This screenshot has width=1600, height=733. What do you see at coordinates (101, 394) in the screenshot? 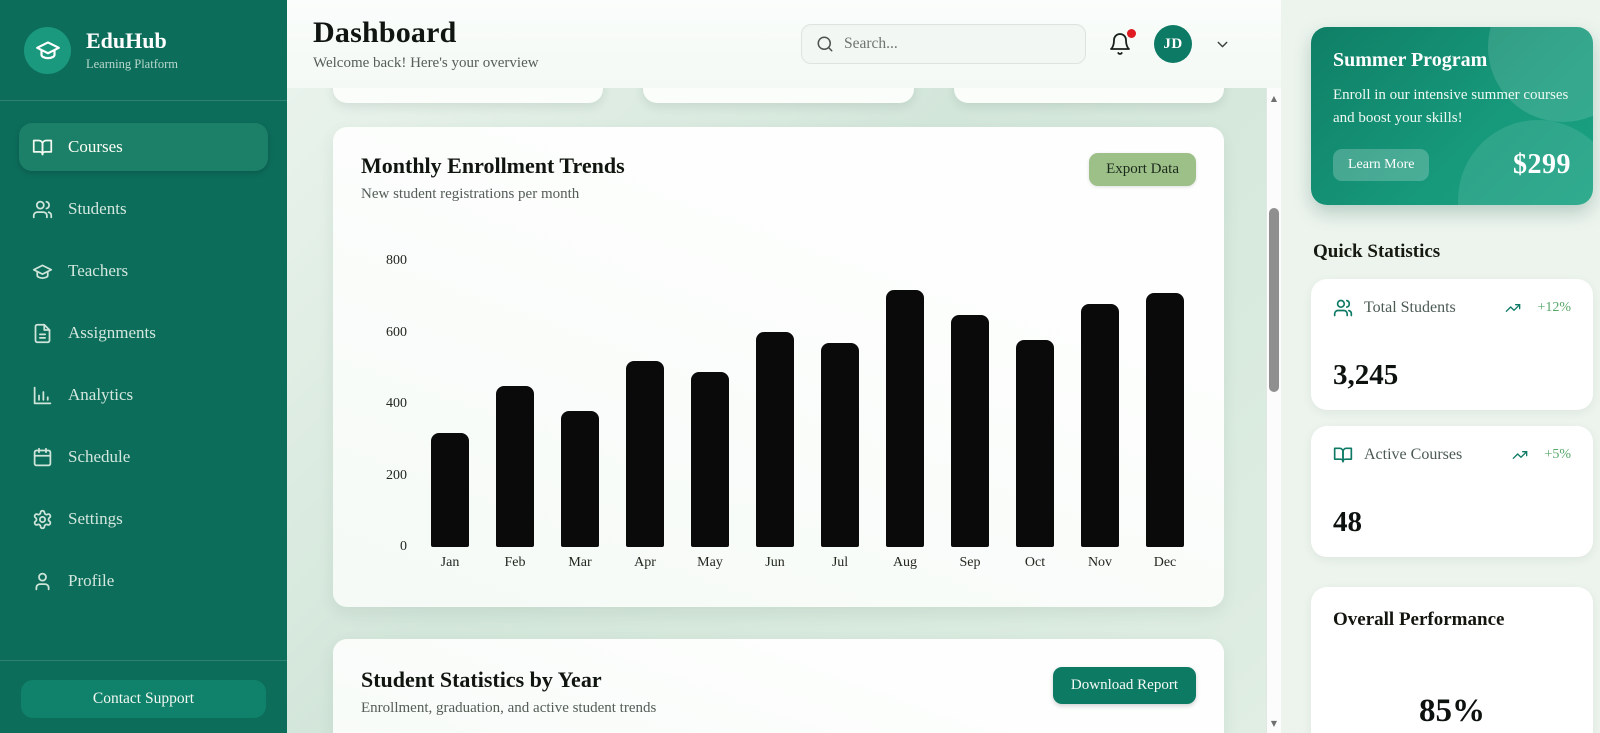
I see `sidebar-item-label: Analytics` at bounding box center [101, 394].